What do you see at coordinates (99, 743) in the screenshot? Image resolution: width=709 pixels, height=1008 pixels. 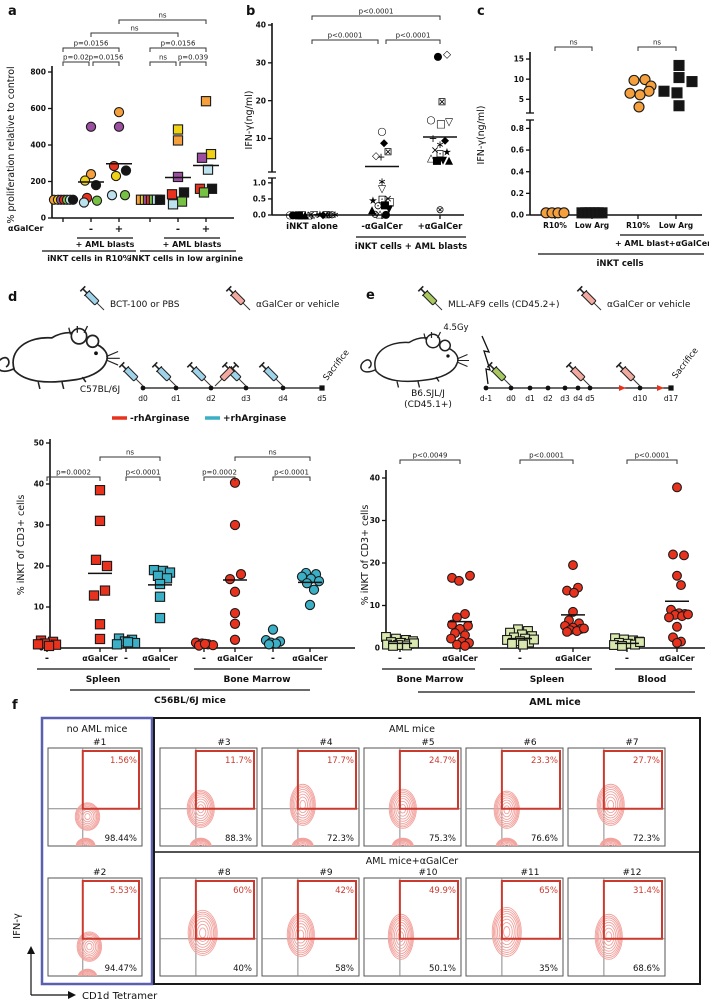 I see `svg-text: #1` at bounding box center [99, 743].